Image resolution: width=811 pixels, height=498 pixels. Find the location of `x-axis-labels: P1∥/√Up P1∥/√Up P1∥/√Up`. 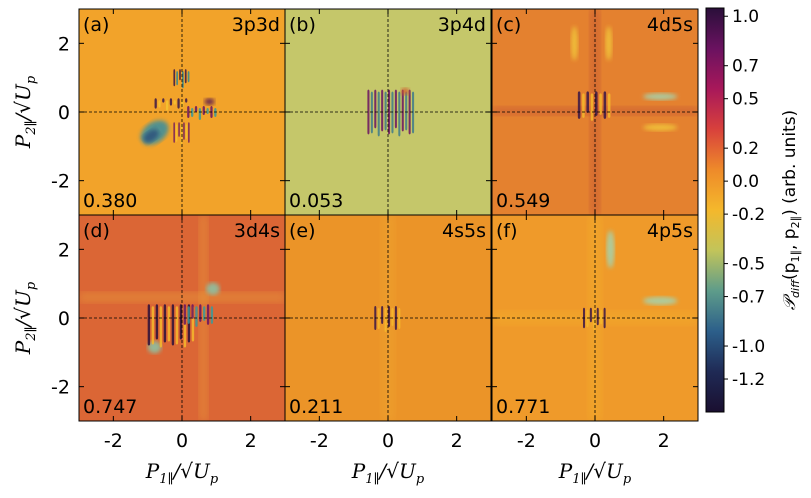

x-axis-labels: P1∥/√Up P1∥/√Up P1∥/√Up is located at coordinates (388, 473).